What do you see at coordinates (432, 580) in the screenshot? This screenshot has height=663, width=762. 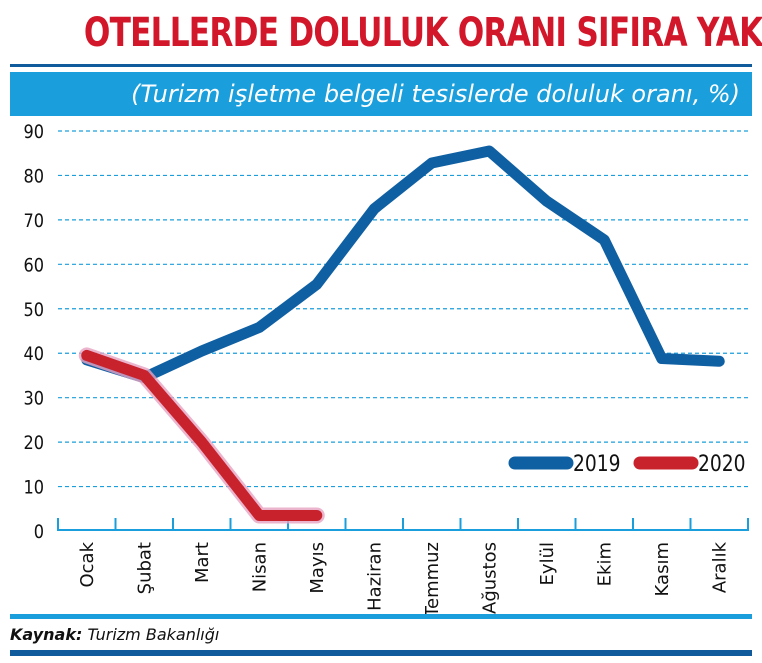 I see `x-tick-label: Temmuz` at bounding box center [432, 580].